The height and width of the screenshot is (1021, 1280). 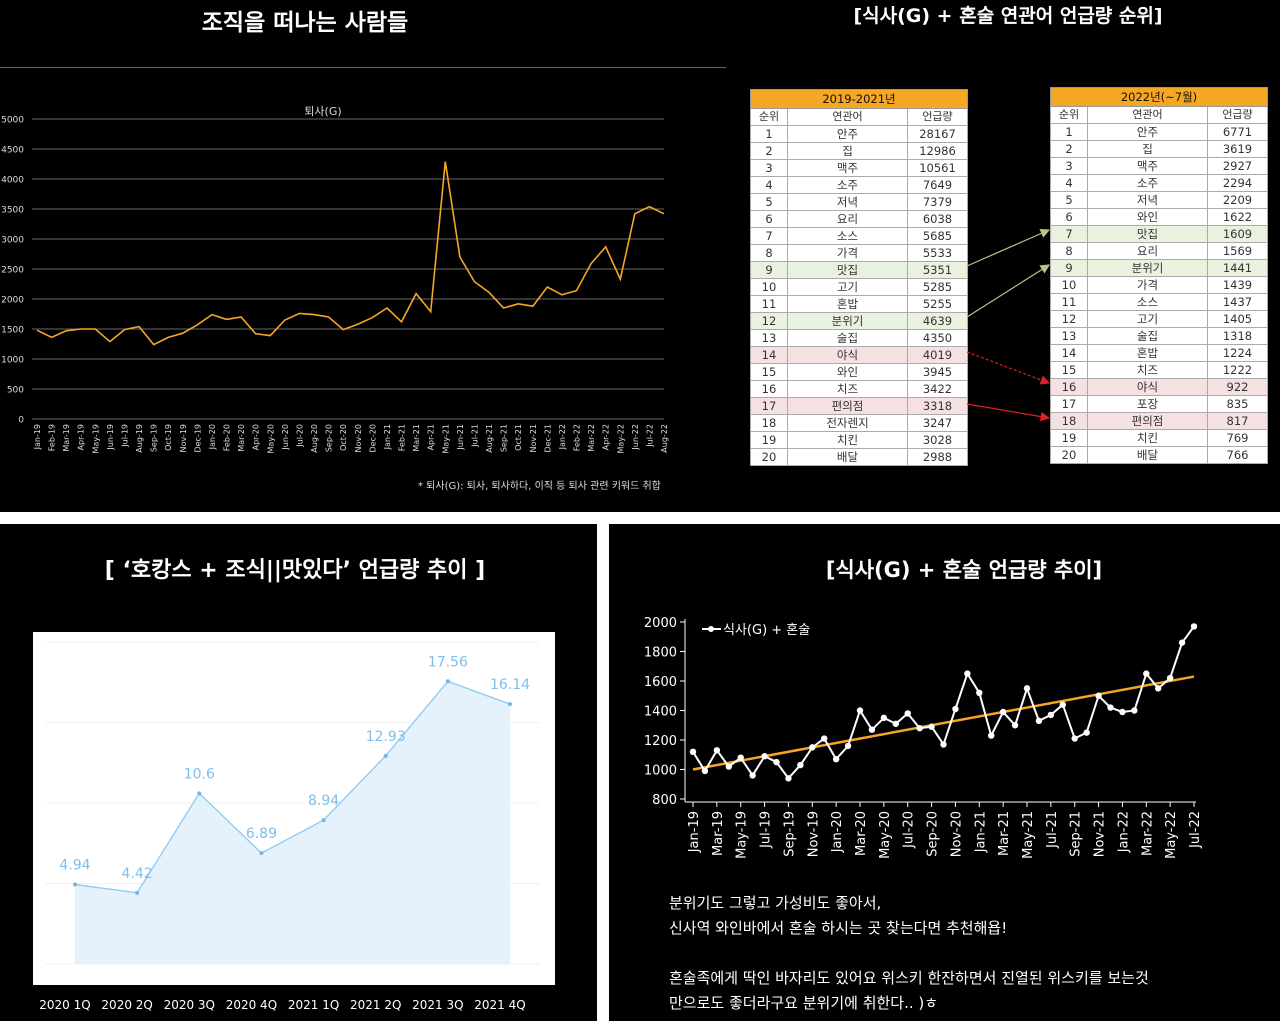 What do you see at coordinates (1052, 830) in the screenshot?
I see `x-tick-label: Jul-21` at bounding box center [1052, 830].